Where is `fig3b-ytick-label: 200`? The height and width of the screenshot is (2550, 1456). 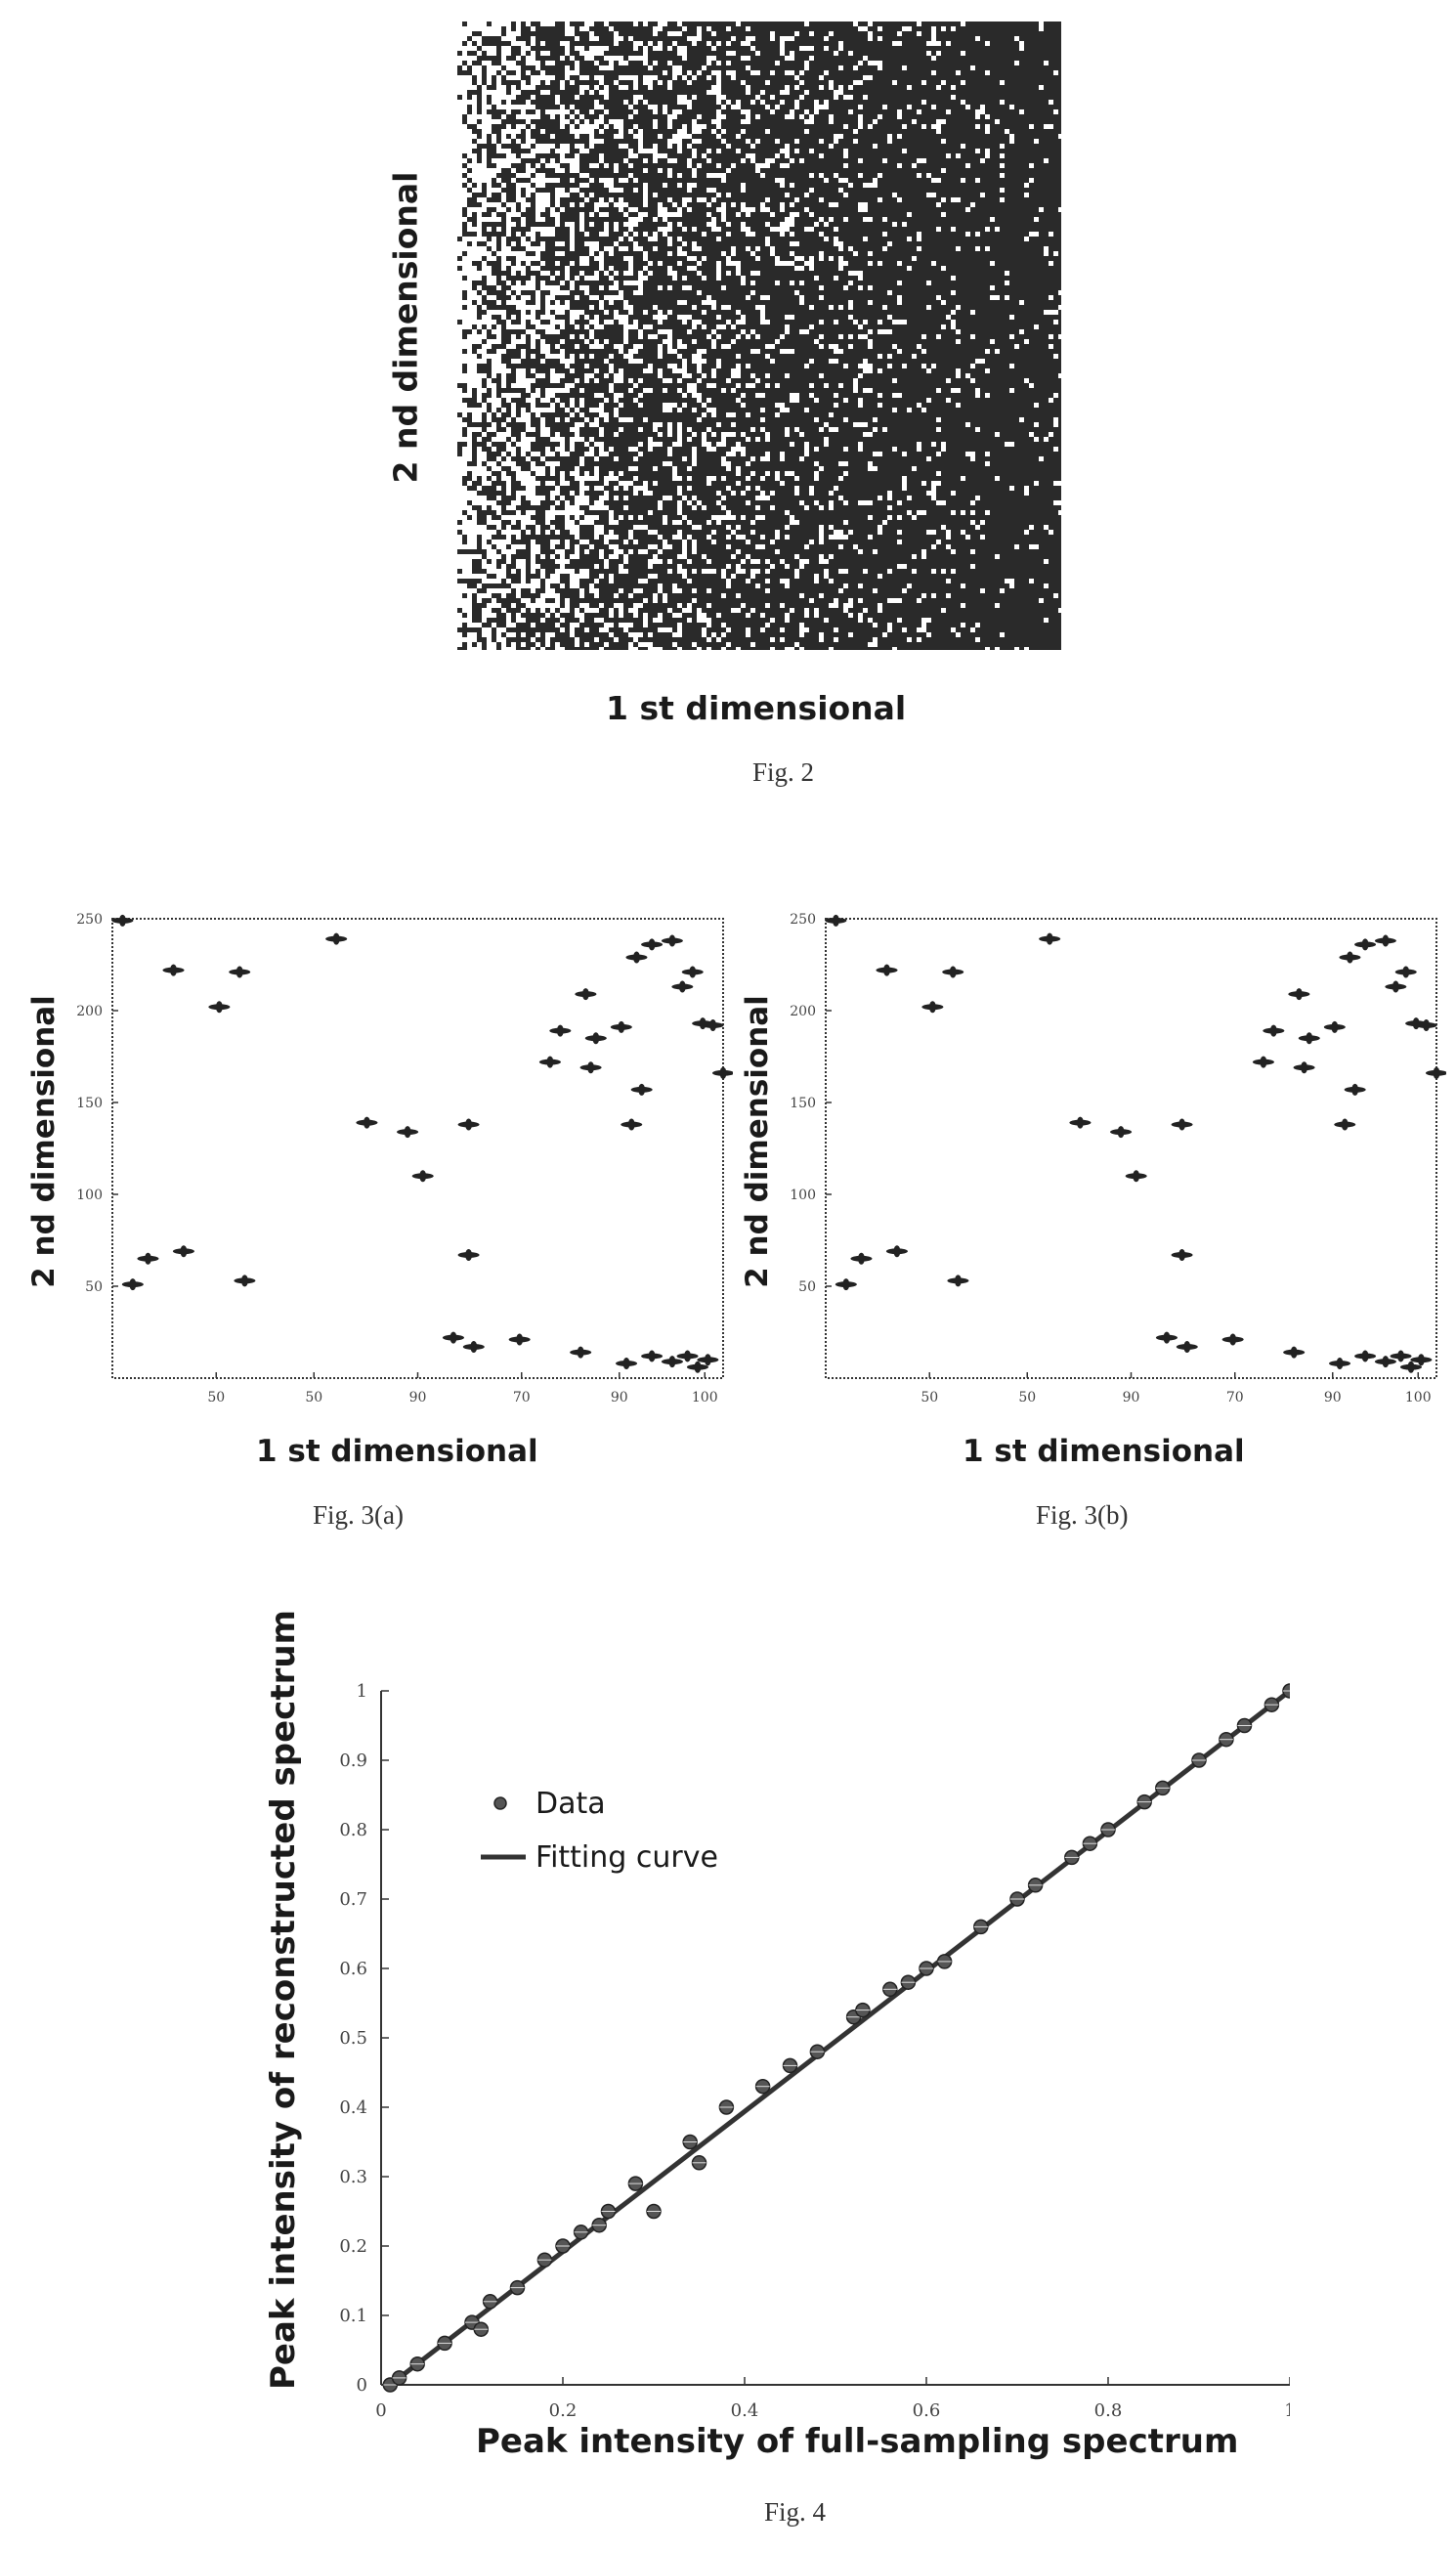
fig3b-ytick-label: 200 is located at coordinates (803, 1012).